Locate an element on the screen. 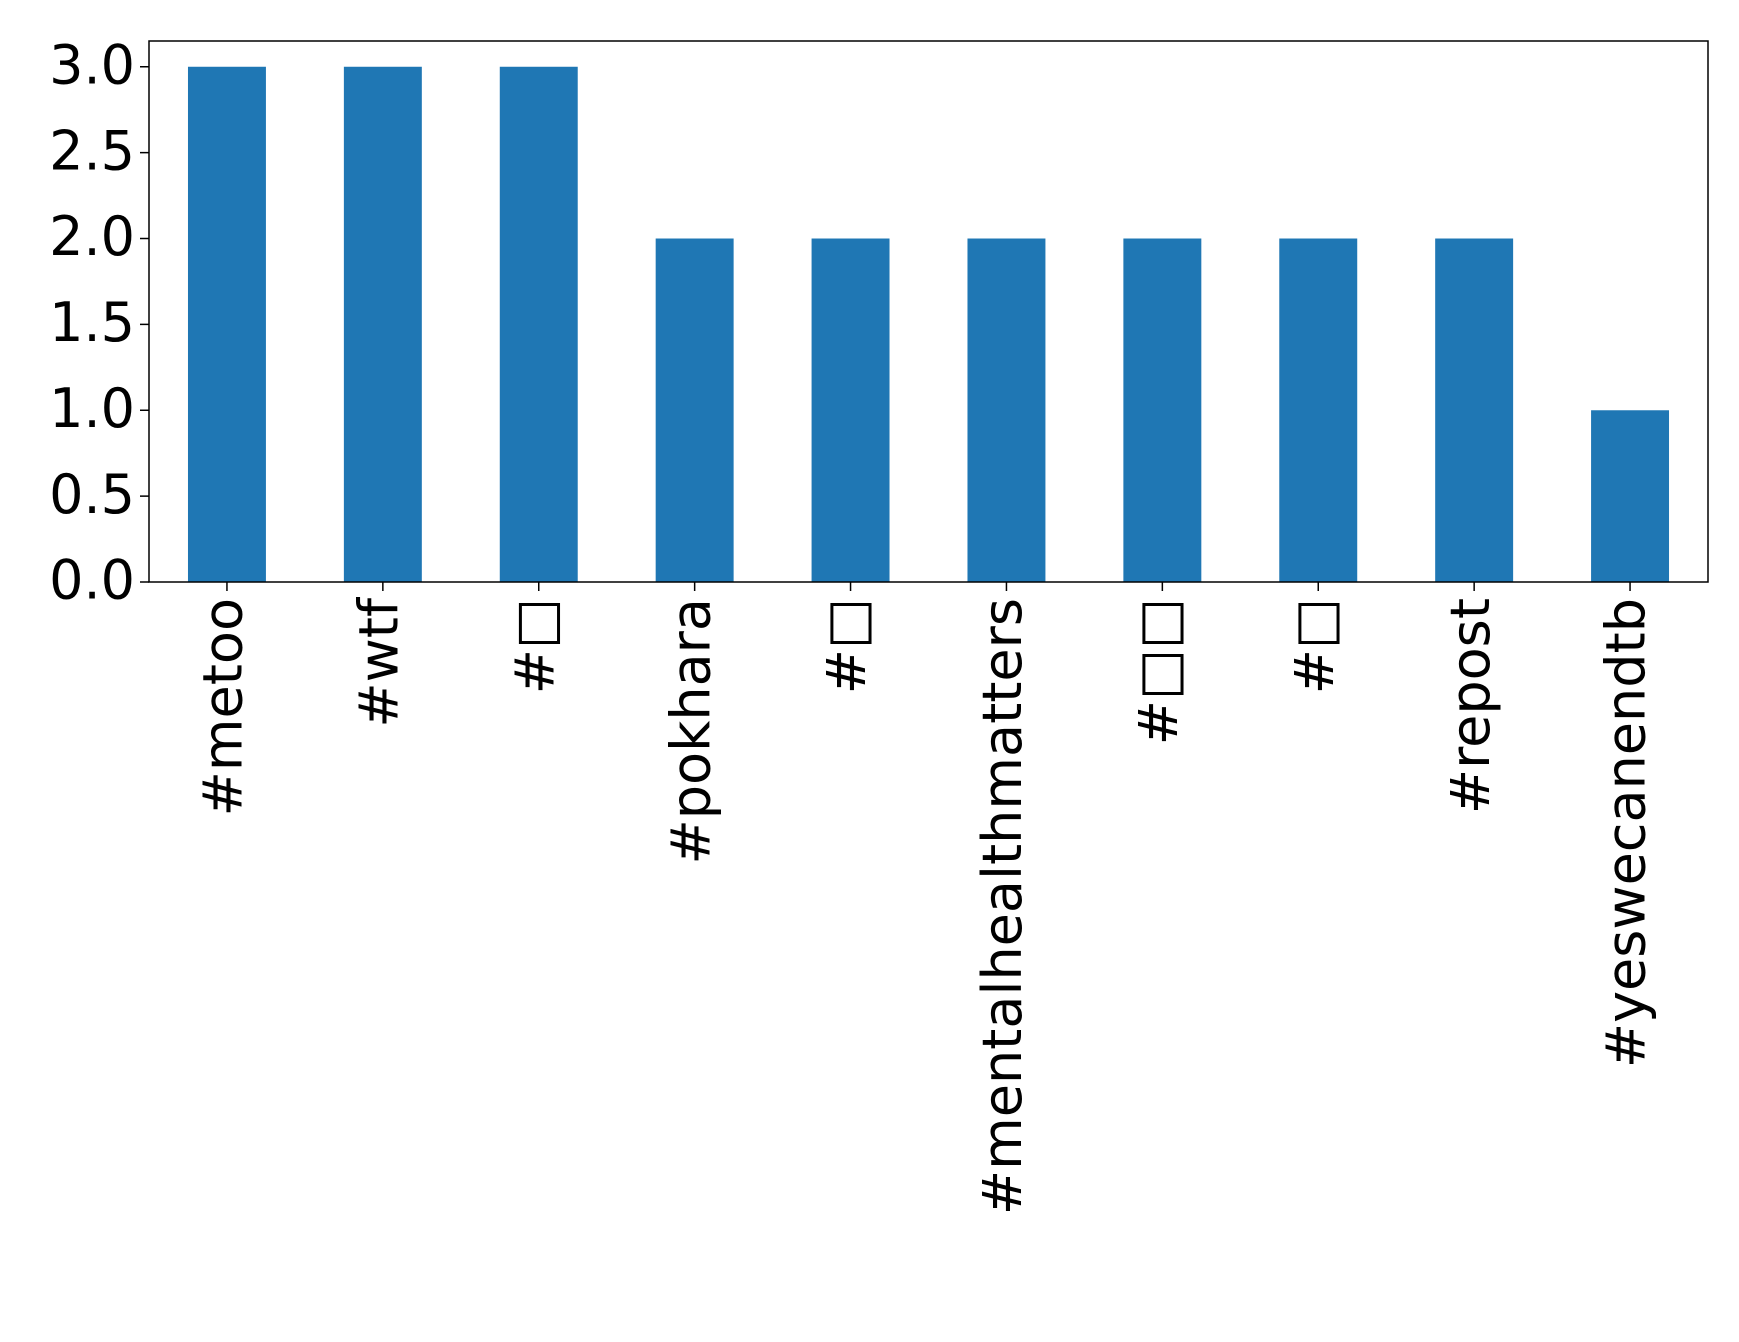 The image size is (1739, 1342). x-tick-label: #mentalhealthmatters is located at coordinates (1002, 906).